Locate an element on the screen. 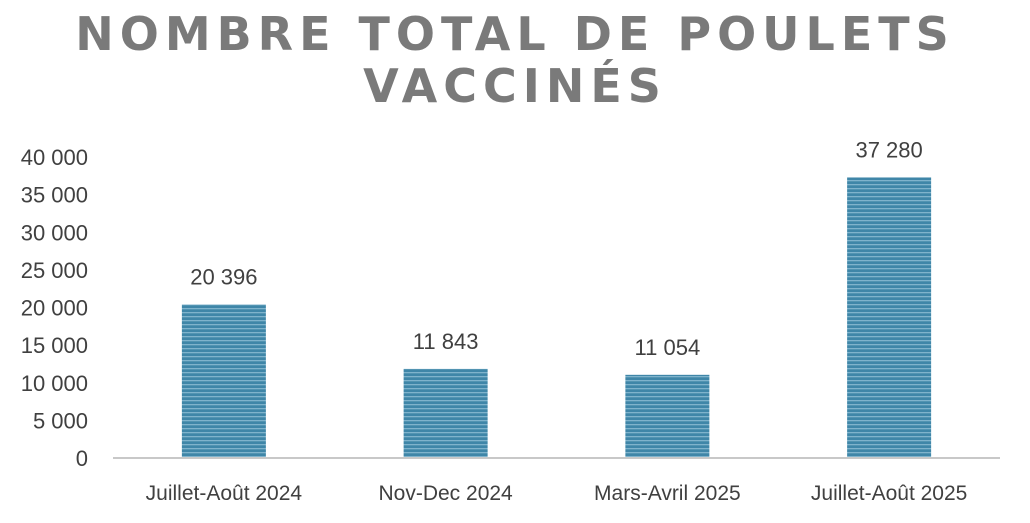 This screenshot has width=1030, height=523. chart-title-line-1: NOMBRE TOTAL DE POULETS is located at coordinates (515, 34).